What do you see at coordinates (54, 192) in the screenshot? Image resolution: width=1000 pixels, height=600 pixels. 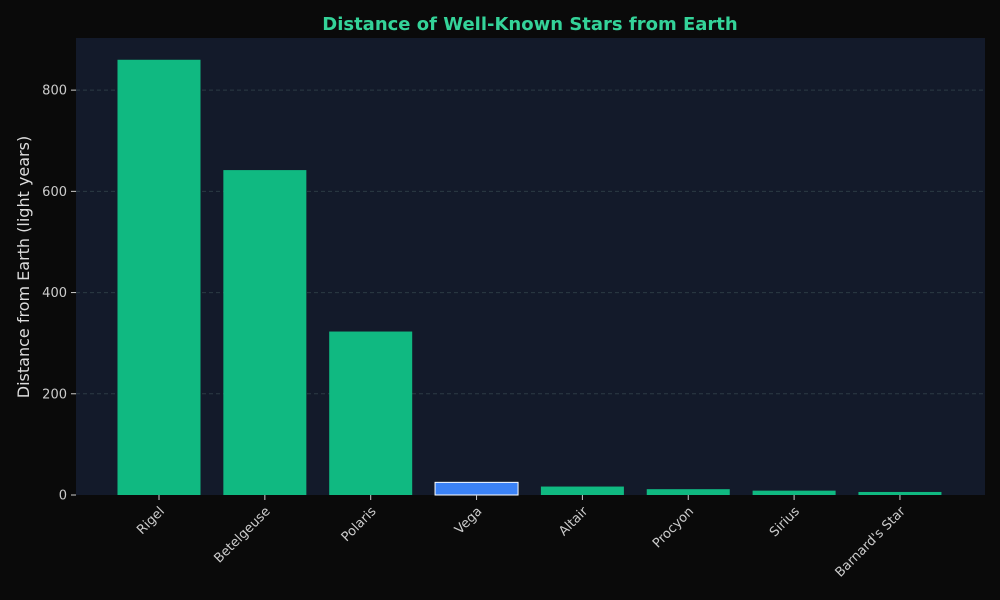 I see `y-tick-label: 600` at bounding box center [54, 192].